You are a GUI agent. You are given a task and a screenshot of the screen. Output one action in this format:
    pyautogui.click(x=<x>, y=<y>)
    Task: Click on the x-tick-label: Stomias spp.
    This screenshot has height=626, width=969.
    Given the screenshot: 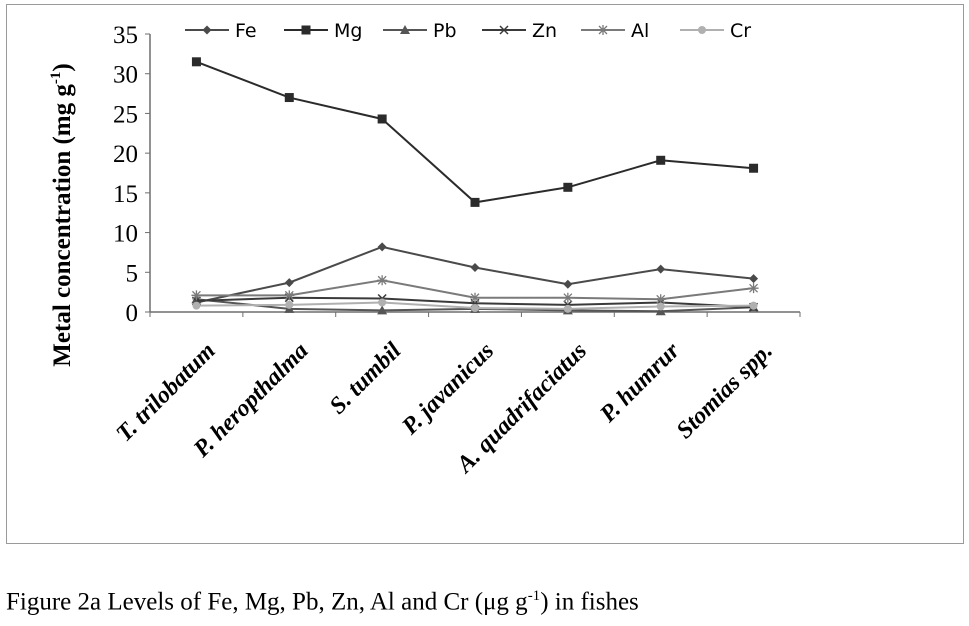 What is the action you would take?
    pyautogui.click(x=725, y=391)
    